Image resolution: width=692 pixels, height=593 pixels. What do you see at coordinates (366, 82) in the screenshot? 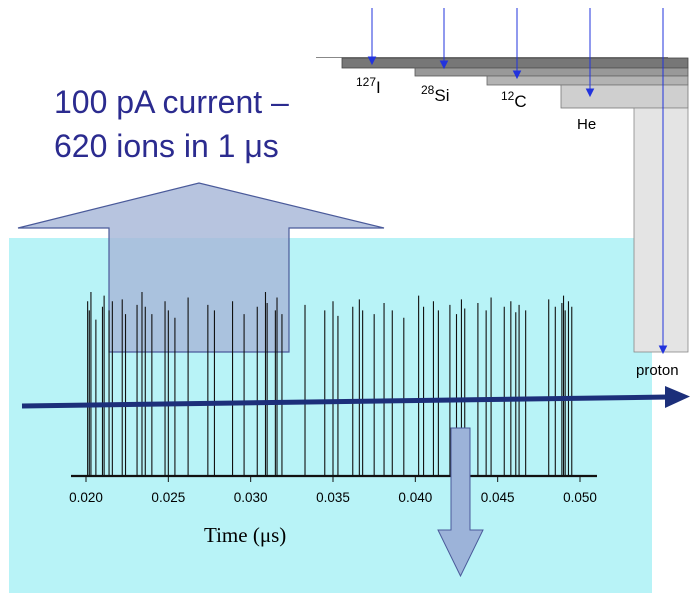
I see `ion-mass-iodine: 127` at bounding box center [366, 82].